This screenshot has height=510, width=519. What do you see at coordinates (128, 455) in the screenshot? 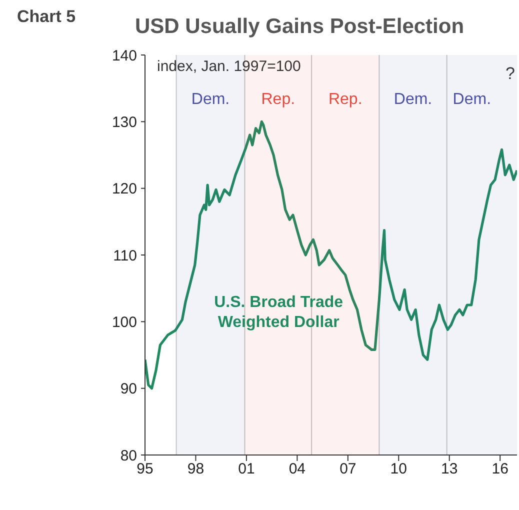
I see `y-tick-label: 80` at bounding box center [128, 455].